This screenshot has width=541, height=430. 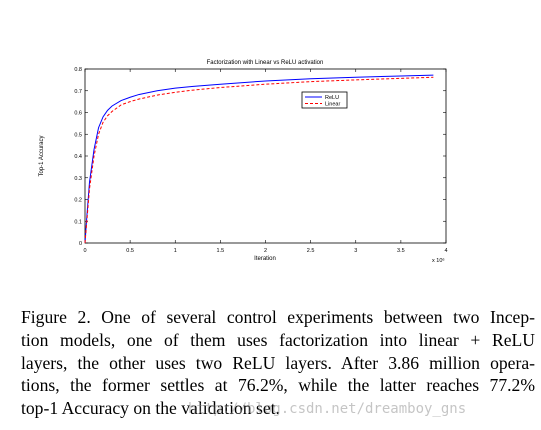 I want to click on y-tick-label: 0.4, so click(x=78, y=157).